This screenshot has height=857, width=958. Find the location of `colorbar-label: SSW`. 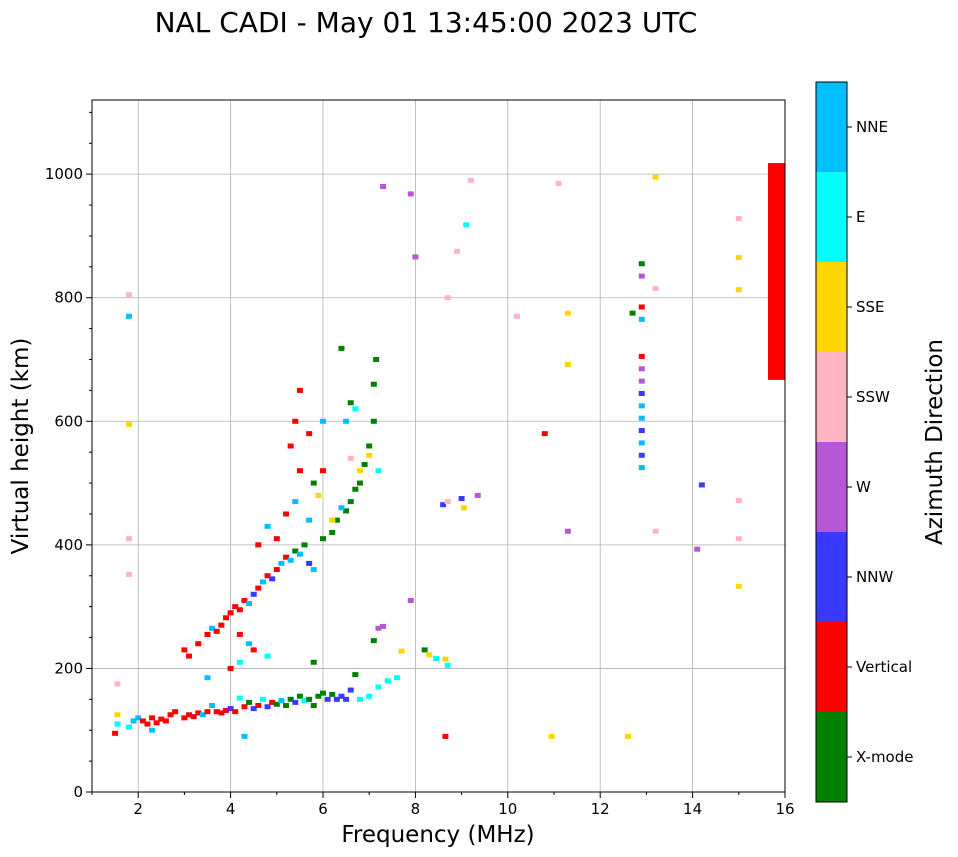

colorbar-label: SSW is located at coordinates (873, 397).